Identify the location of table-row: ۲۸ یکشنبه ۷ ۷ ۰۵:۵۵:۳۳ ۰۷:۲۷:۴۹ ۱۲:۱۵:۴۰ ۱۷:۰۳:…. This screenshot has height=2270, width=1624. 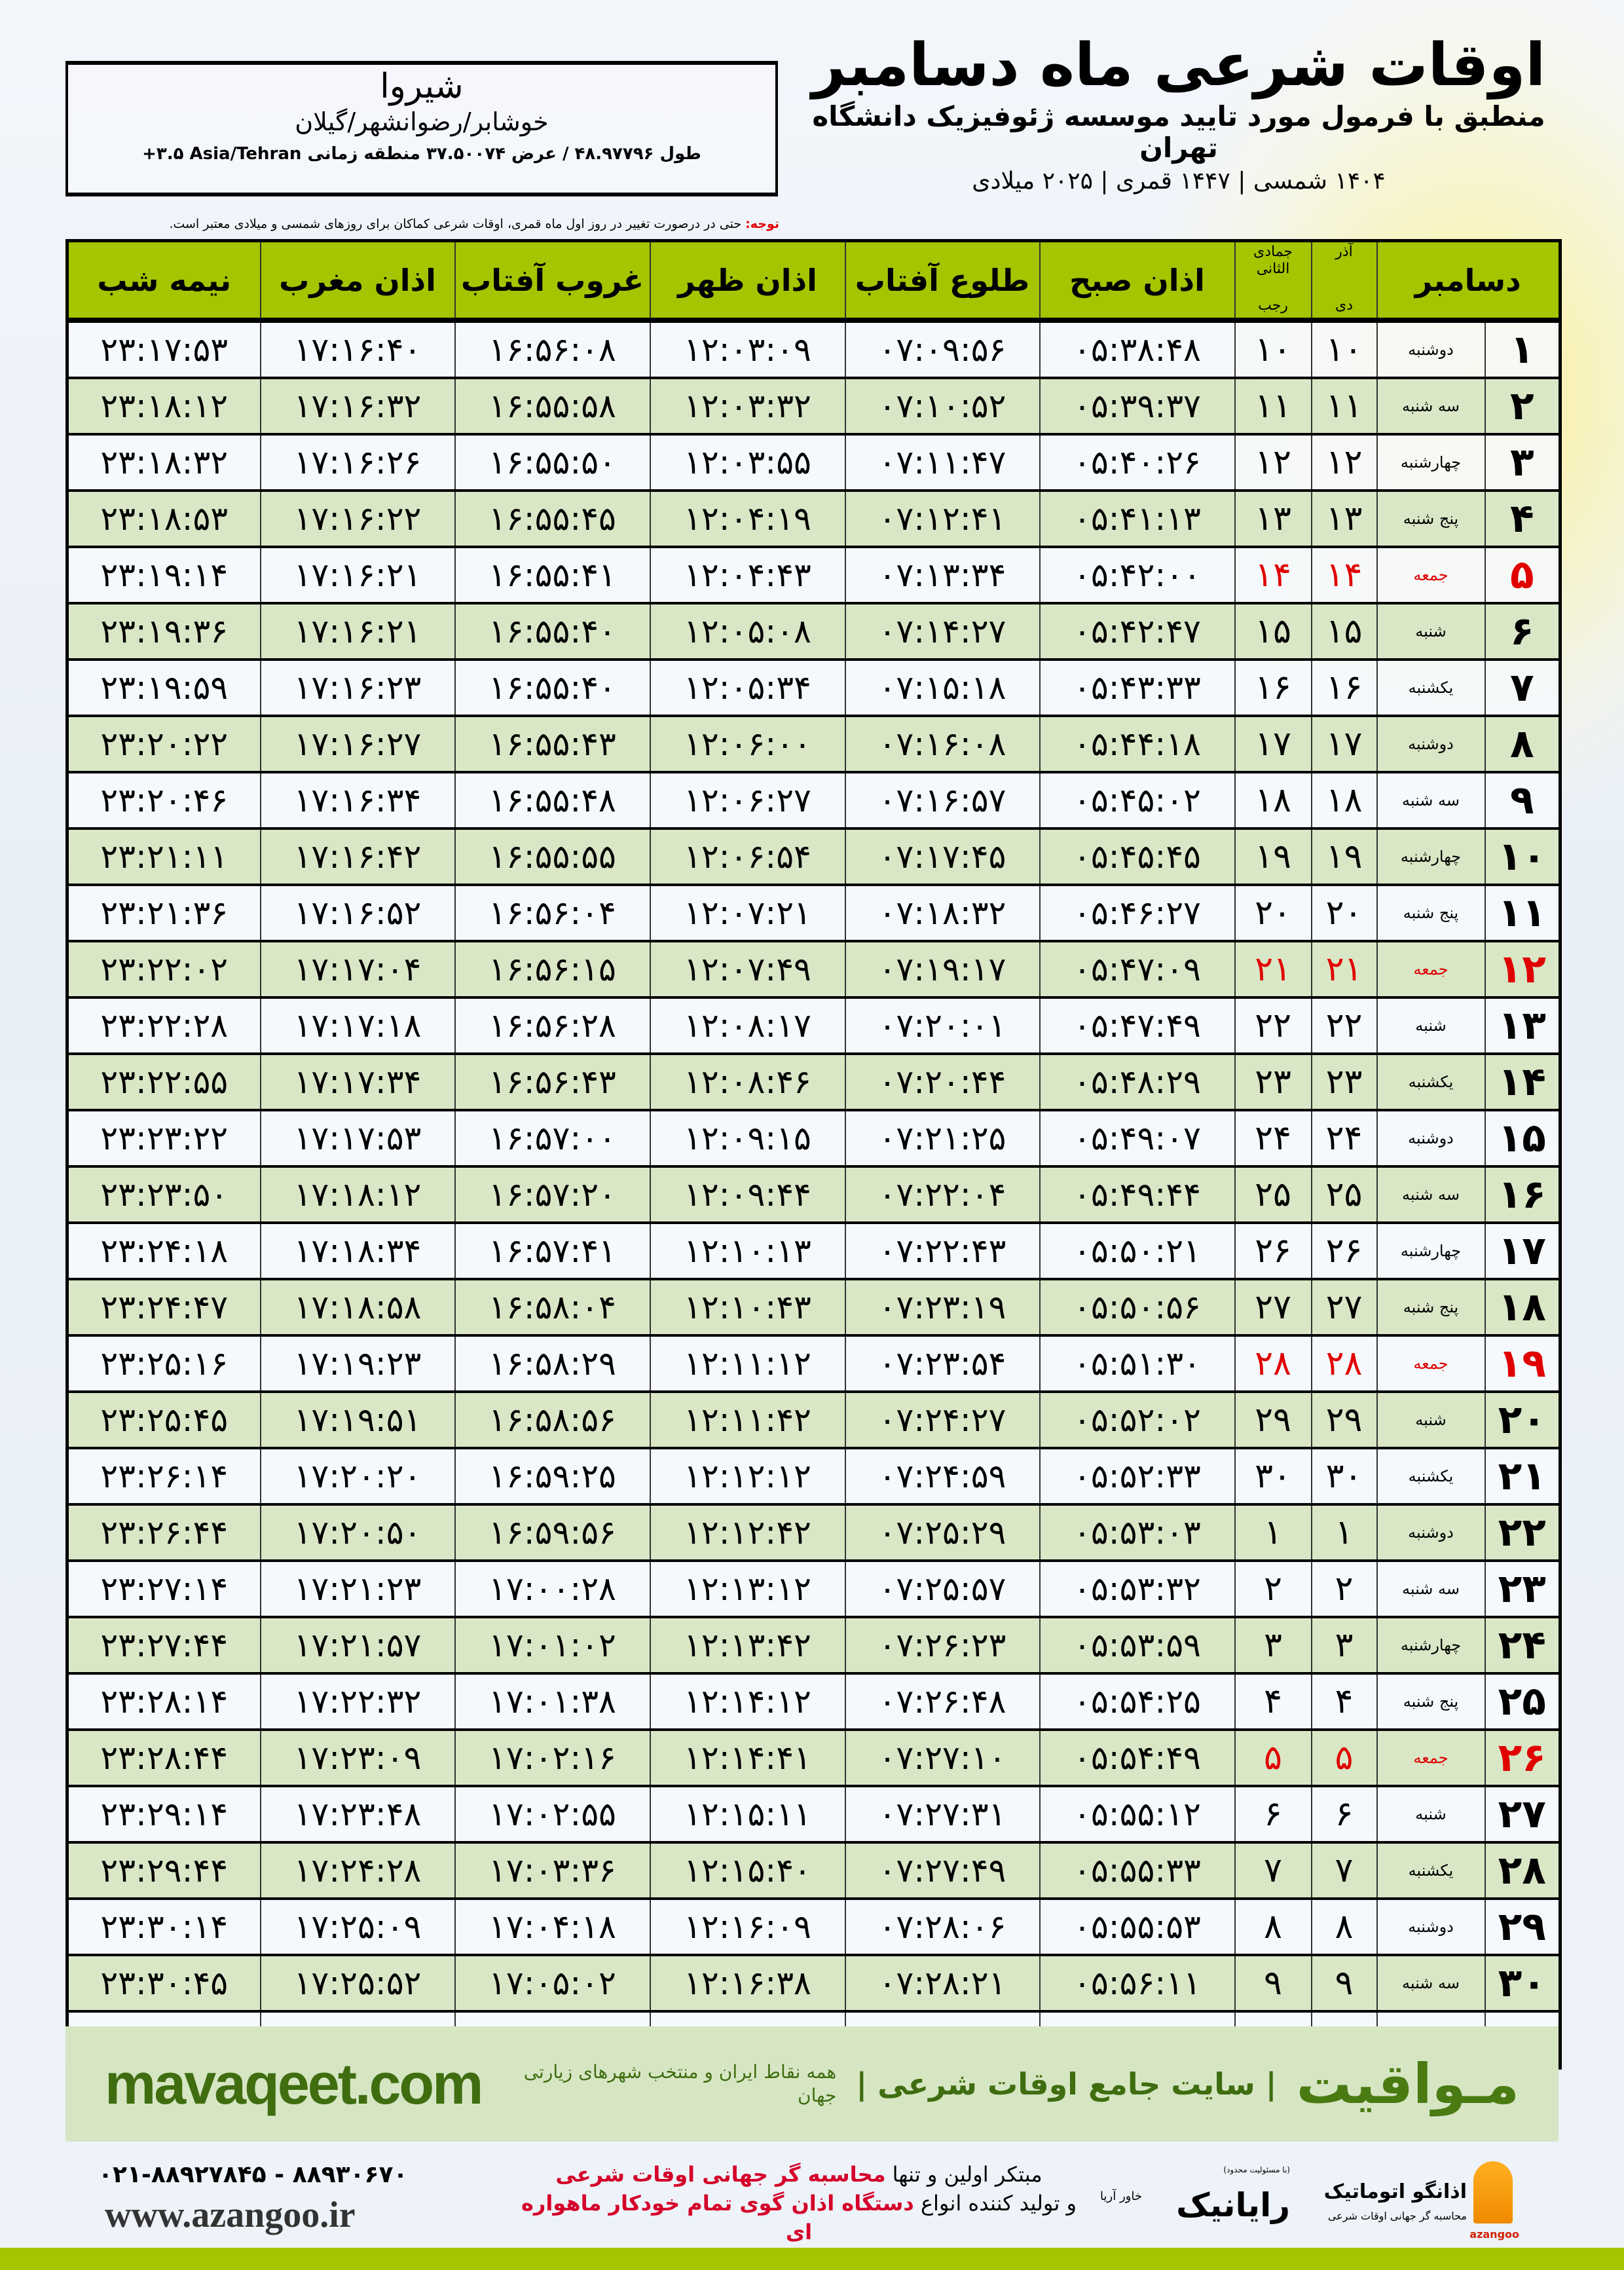
(813, 1871).